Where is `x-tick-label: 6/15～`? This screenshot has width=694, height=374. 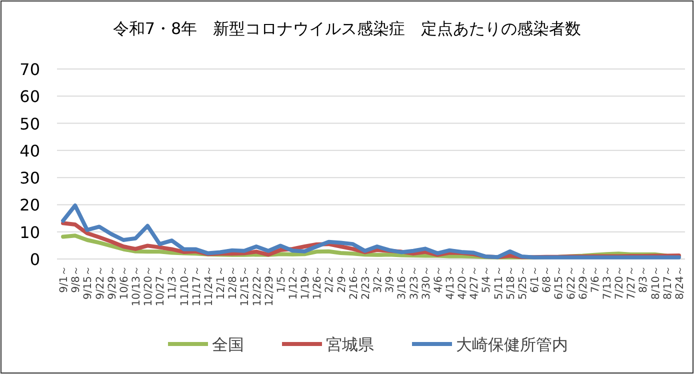 x-tick-label: 6/15～ is located at coordinates (559, 282).